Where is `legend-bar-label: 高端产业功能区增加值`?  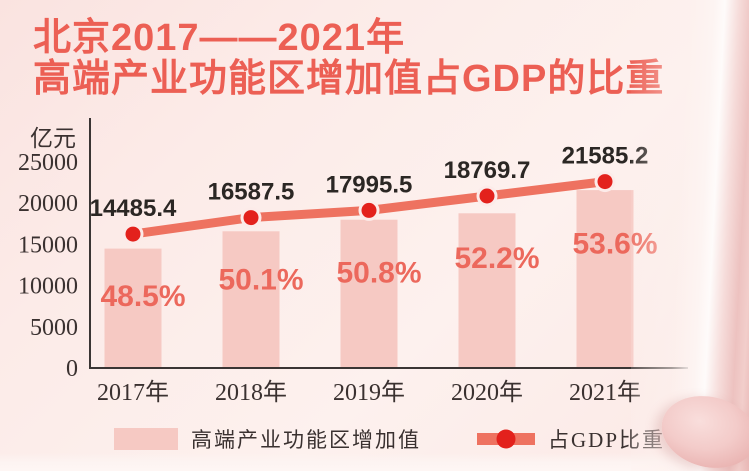 legend-bar-label: 高端产业功能区增加值 is located at coordinates (306, 440).